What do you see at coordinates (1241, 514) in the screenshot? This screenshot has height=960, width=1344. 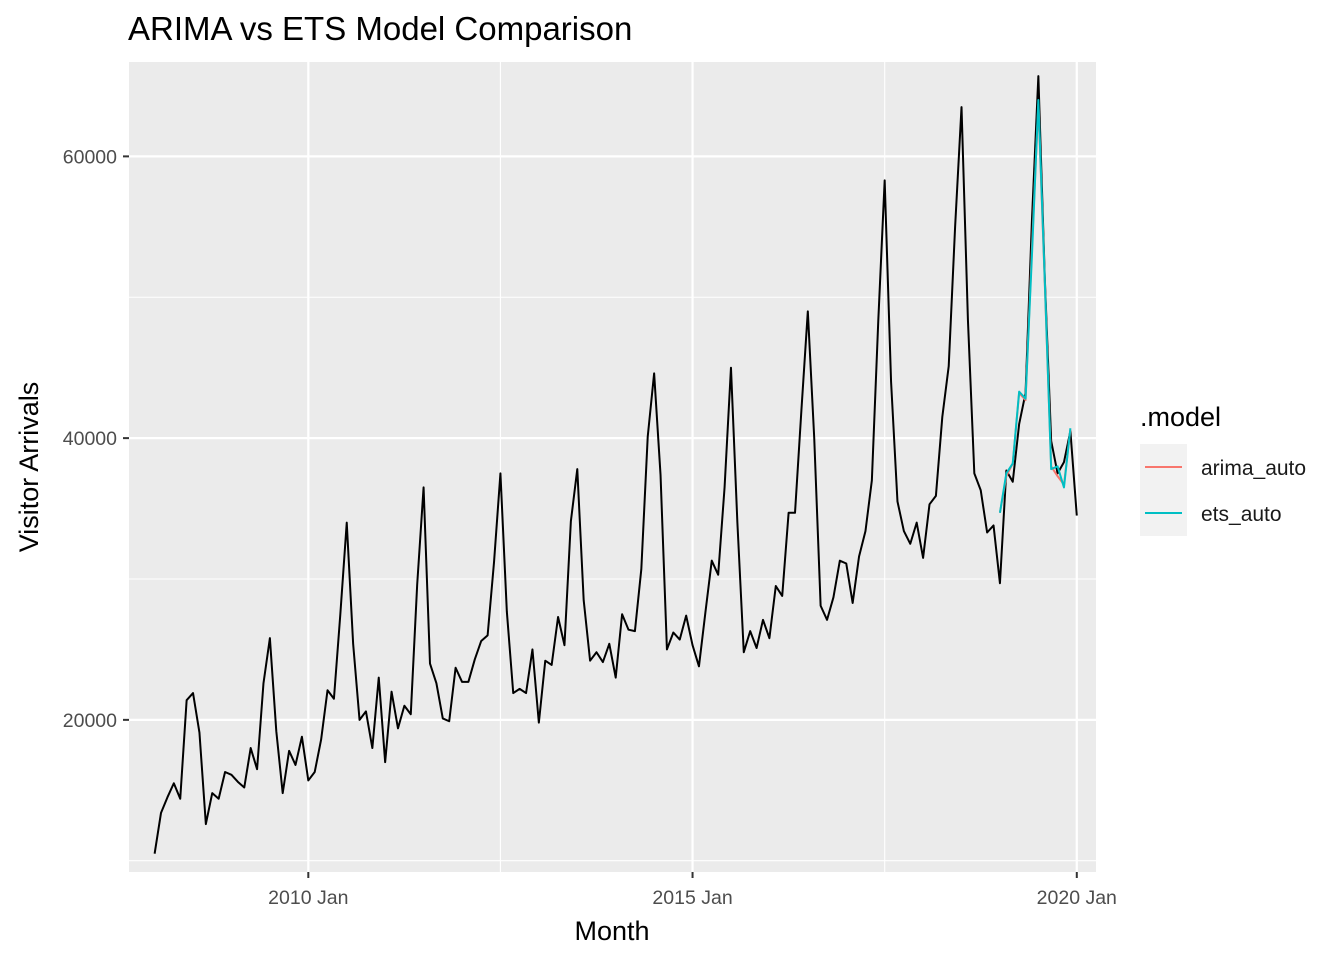 I see `legend-label: ets_auto` at bounding box center [1241, 514].